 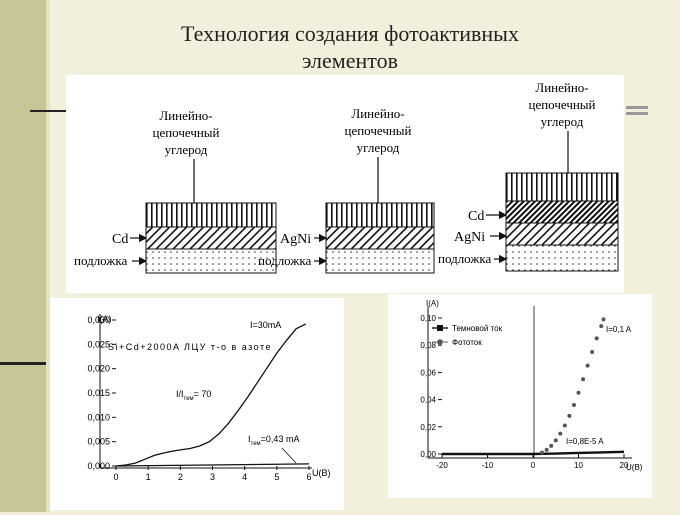 What do you see at coordinates (476, 216) in the screenshot?
I see `stack-3-cd-label: Cd` at bounding box center [476, 216].